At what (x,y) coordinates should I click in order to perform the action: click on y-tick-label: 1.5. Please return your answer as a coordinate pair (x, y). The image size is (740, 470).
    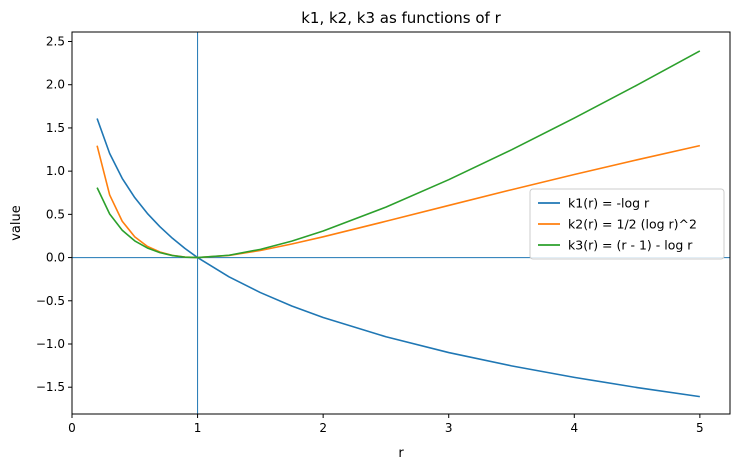
    Looking at the image, I should click on (55, 128).